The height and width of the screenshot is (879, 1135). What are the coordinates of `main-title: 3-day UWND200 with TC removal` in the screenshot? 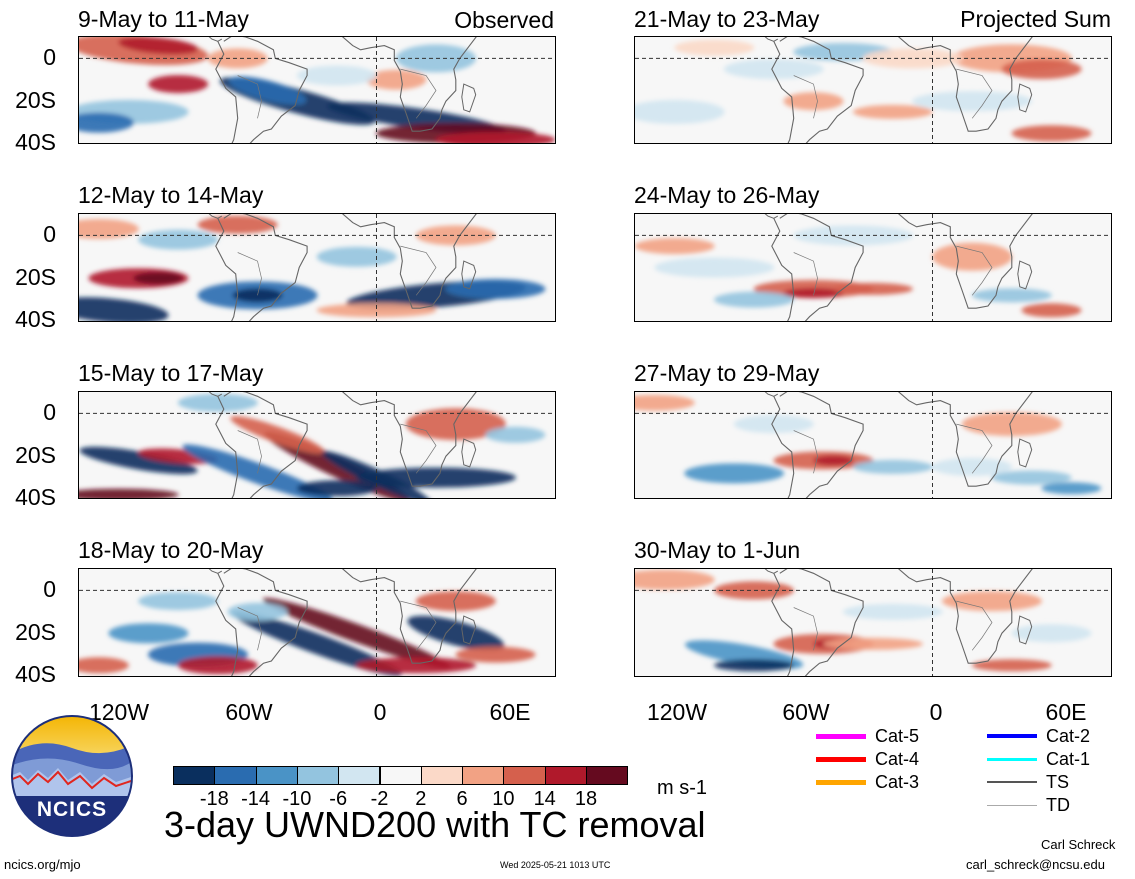 It's located at (435, 824).